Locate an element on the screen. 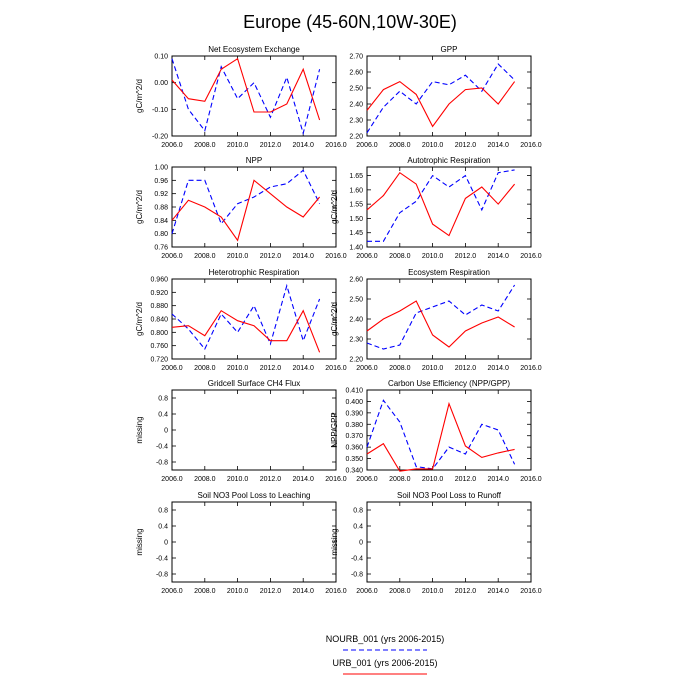 This screenshot has height=700, width=700. panel-1-ytick-label: 0.10 is located at coordinates (161, 57).